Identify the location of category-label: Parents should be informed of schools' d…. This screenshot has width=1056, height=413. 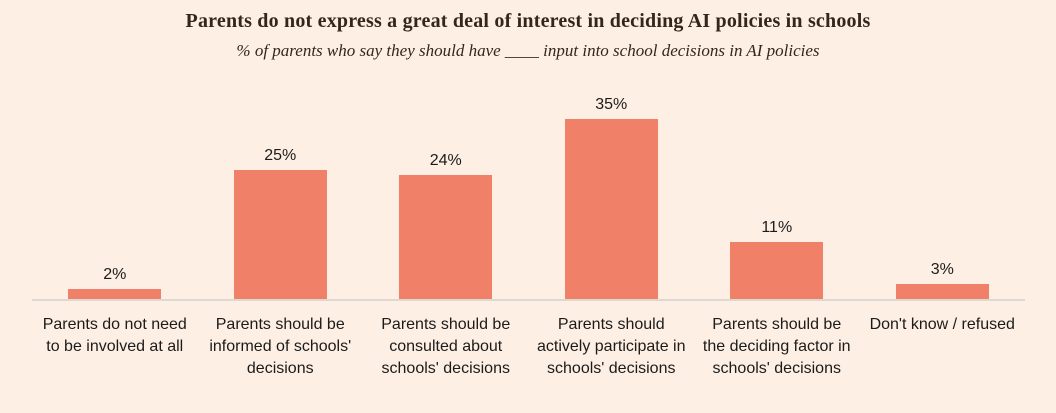
(280, 346).